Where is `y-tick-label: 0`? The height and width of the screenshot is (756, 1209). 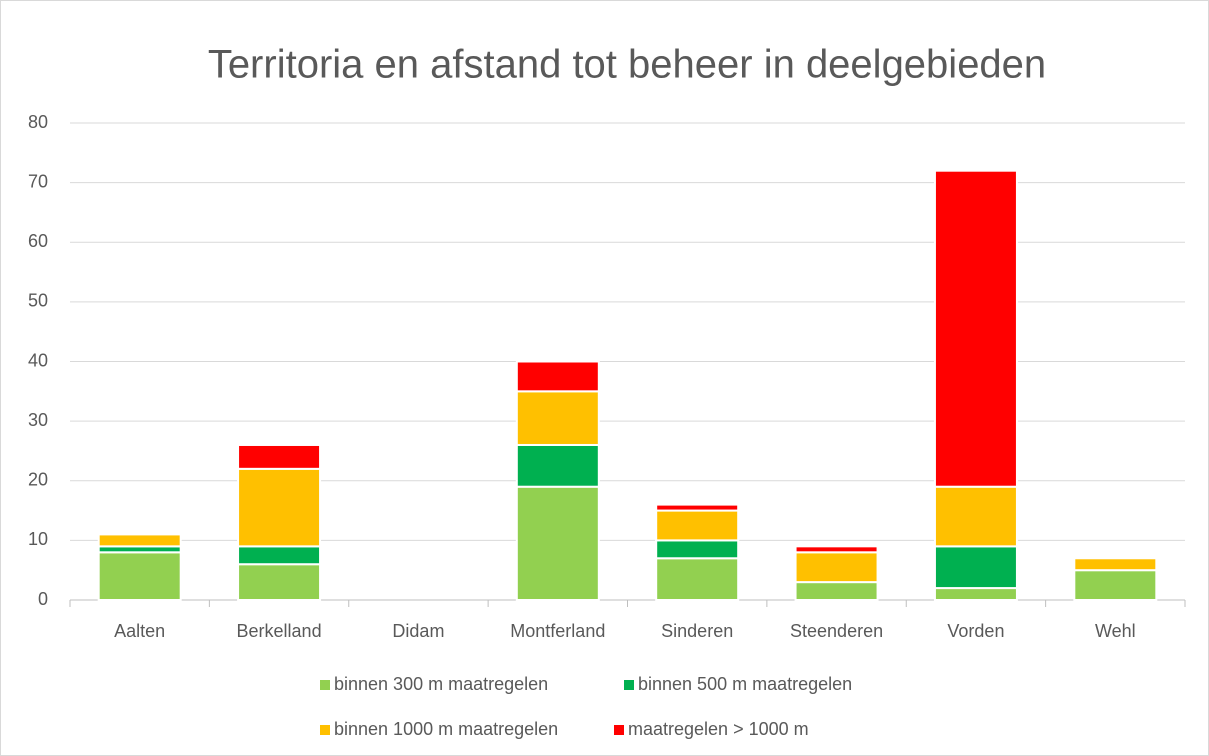
y-tick-label: 0 is located at coordinates (43, 599).